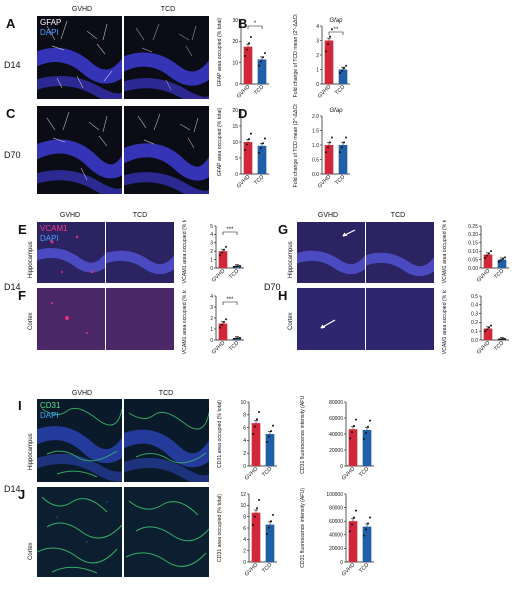 The height and width of the screenshot is (590, 520). I want to click on stain-label-dapi-bot: DAPI, so click(49, 415).